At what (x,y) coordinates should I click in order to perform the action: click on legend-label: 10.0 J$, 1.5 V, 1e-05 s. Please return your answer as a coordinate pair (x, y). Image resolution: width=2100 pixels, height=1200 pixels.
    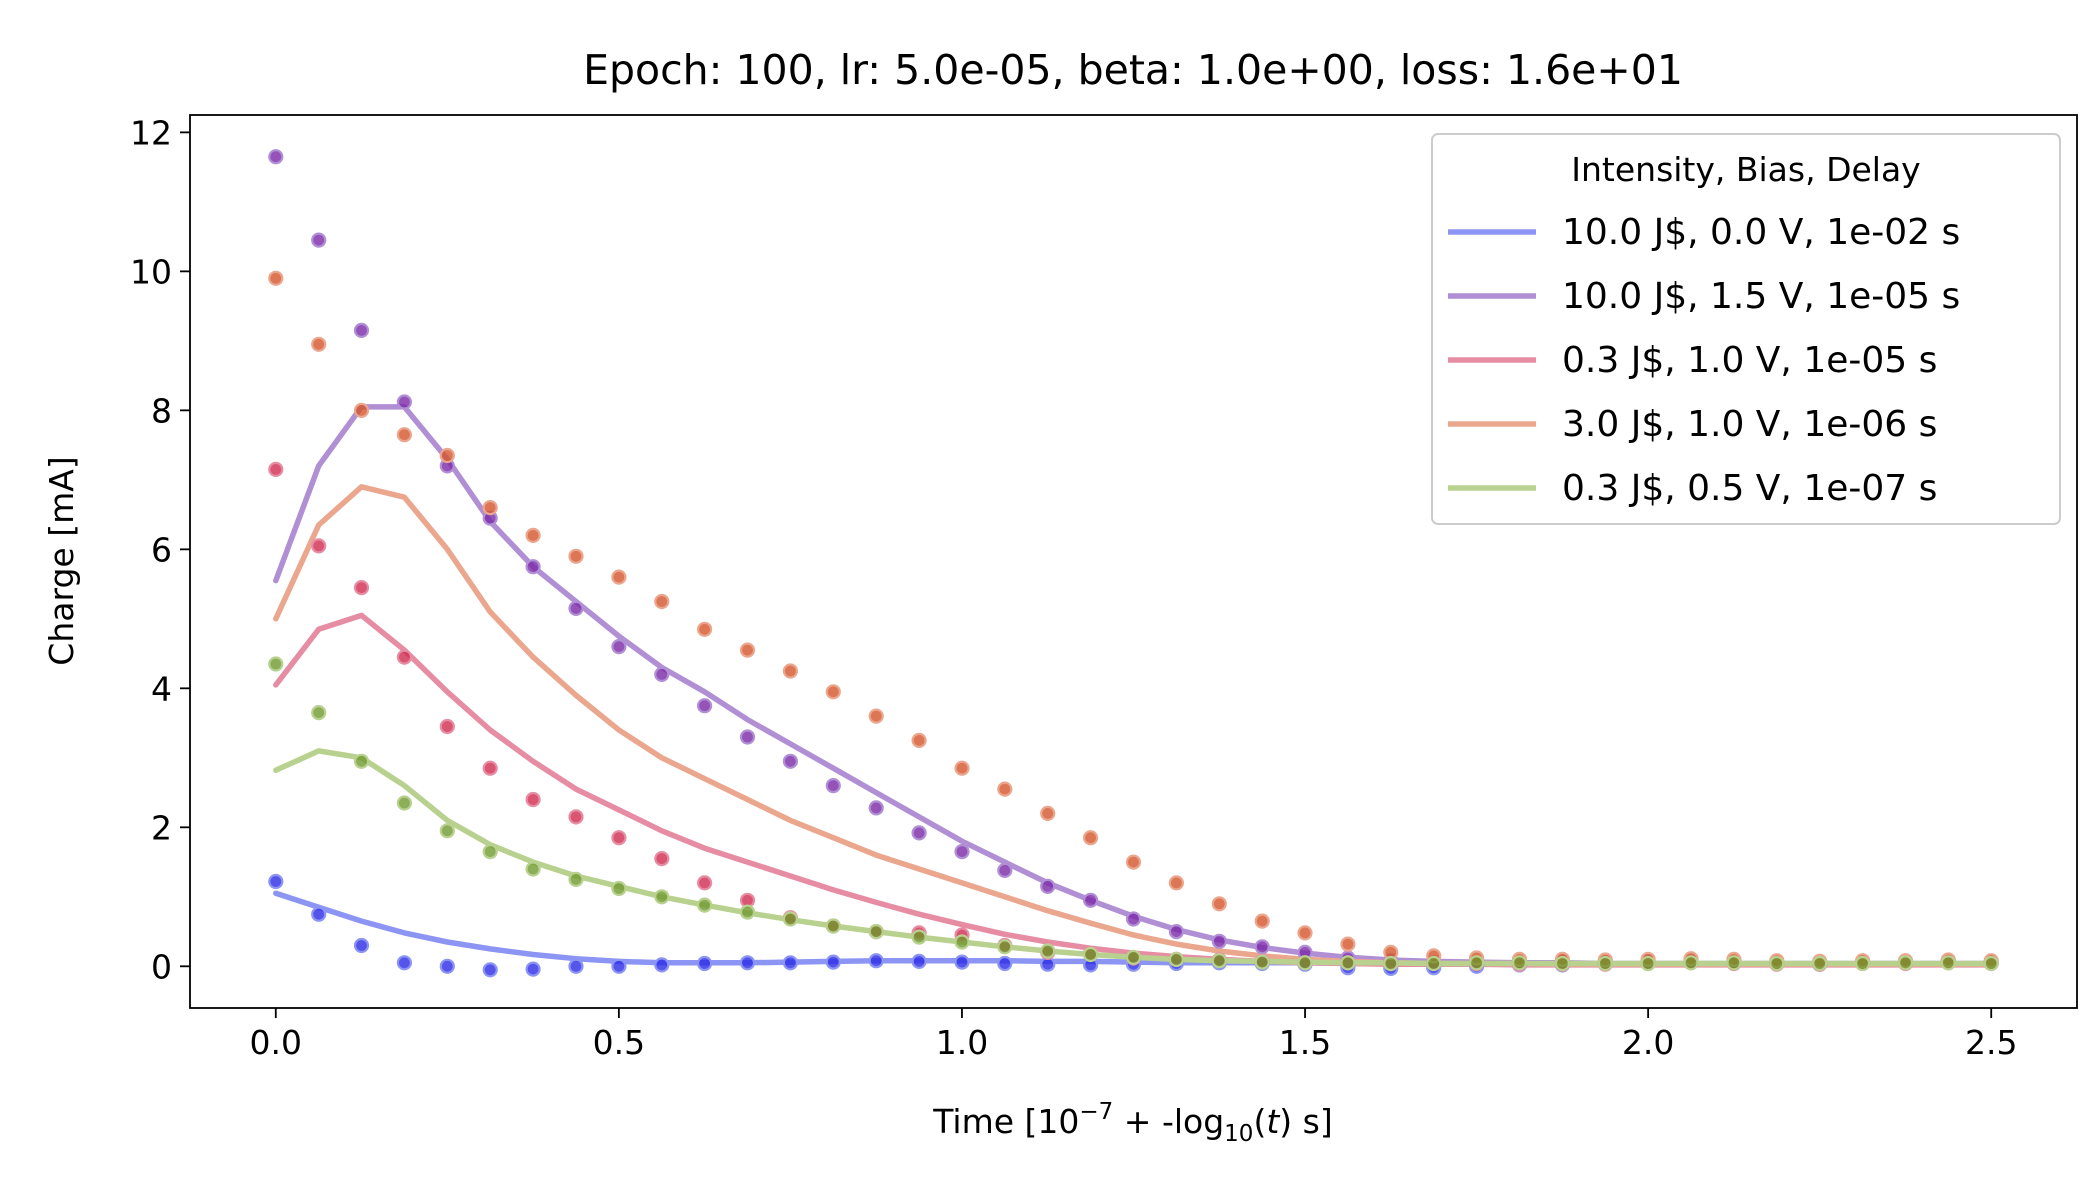
    Looking at the image, I should click on (1761, 296).